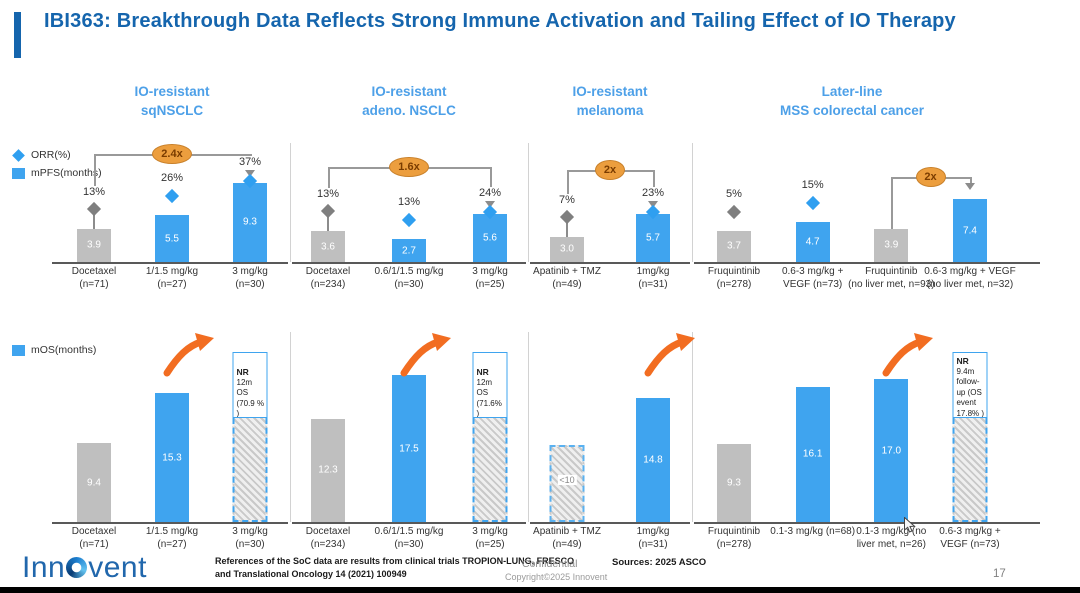 The width and height of the screenshot is (1080, 593). I want to click on mouse-cursor, so click(908, 527).